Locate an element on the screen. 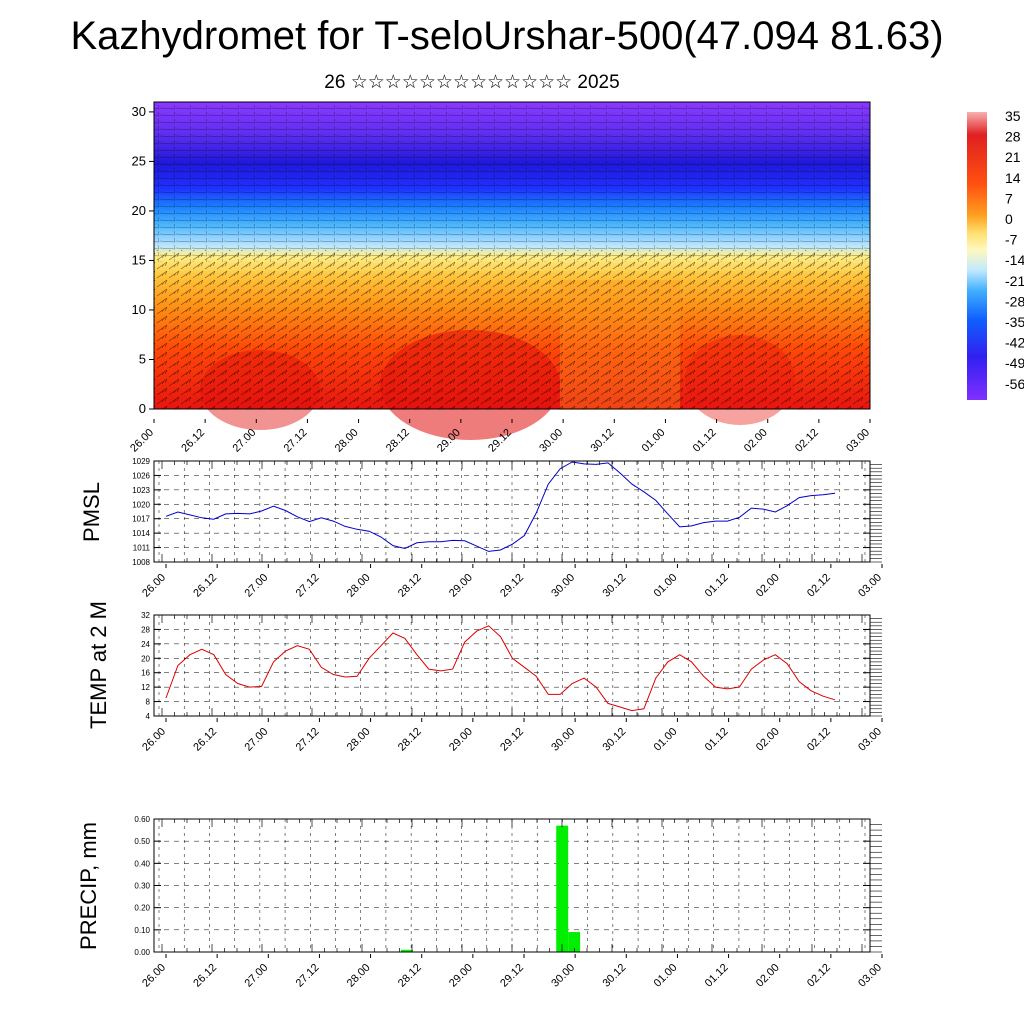 The width and height of the screenshot is (1024, 1024). colorbar-label: 7 is located at coordinates (1009, 198).